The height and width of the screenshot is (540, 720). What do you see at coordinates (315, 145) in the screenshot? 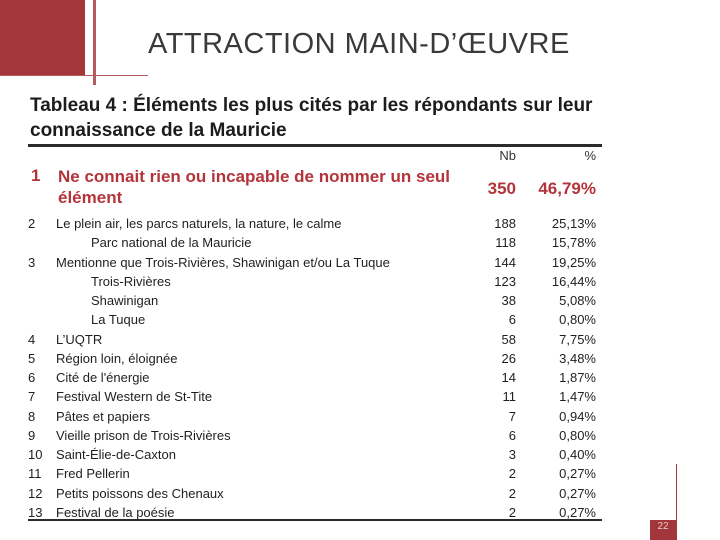
I see `table-top-rule` at bounding box center [315, 145].